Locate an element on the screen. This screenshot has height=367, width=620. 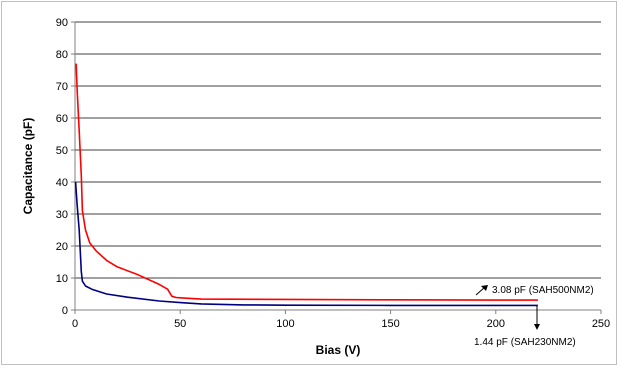
y-tick-label: 10 is located at coordinates (62, 279).